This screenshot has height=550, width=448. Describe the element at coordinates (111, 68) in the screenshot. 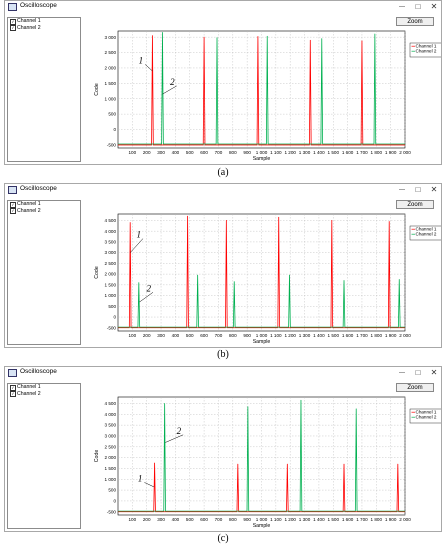

I see `y-tick-label: 2 000` at that location.